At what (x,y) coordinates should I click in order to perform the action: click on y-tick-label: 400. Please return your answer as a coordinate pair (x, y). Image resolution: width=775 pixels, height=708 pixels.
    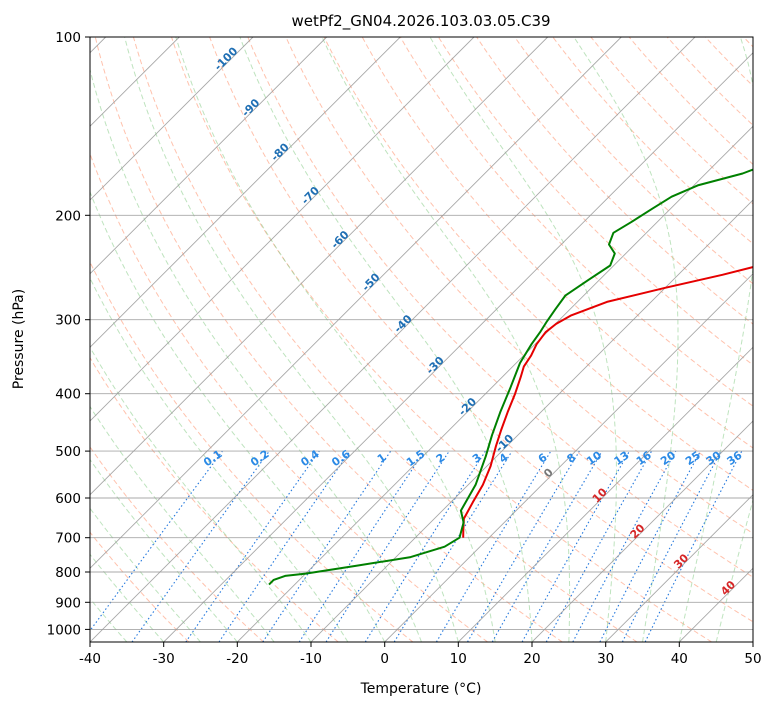
    Looking at the image, I should click on (68, 395).